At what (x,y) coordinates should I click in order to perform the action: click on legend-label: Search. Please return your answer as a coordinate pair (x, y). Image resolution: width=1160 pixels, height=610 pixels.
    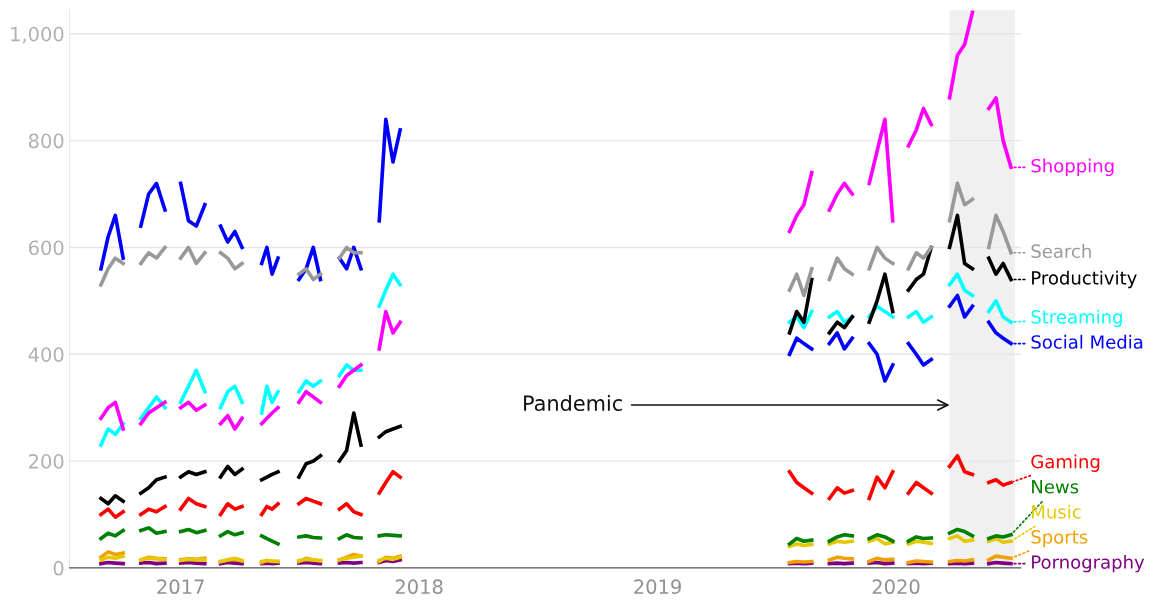
    Looking at the image, I should click on (1061, 251).